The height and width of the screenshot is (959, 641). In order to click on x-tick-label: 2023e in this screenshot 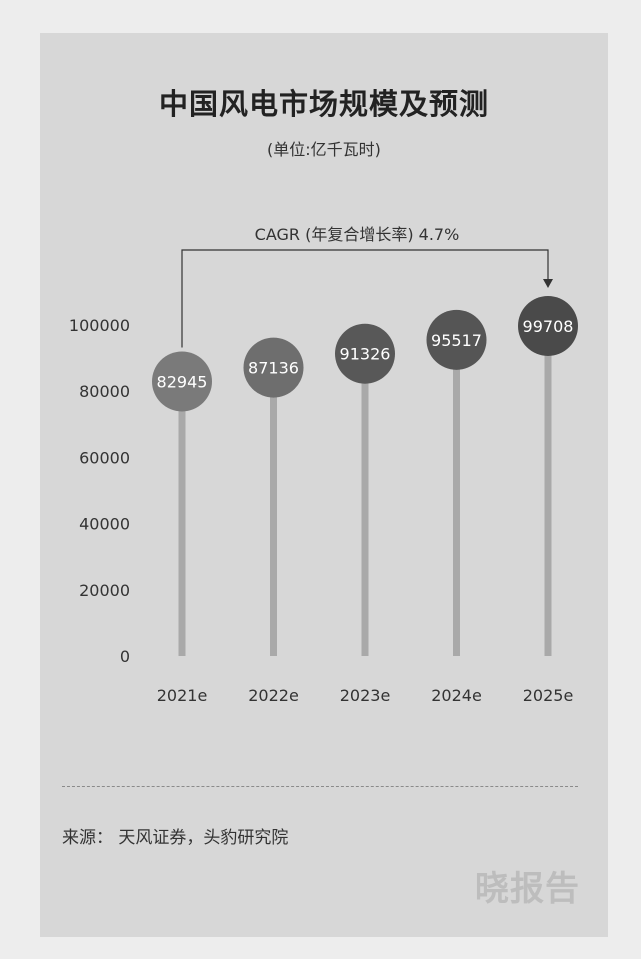, I will do `click(365, 695)`.